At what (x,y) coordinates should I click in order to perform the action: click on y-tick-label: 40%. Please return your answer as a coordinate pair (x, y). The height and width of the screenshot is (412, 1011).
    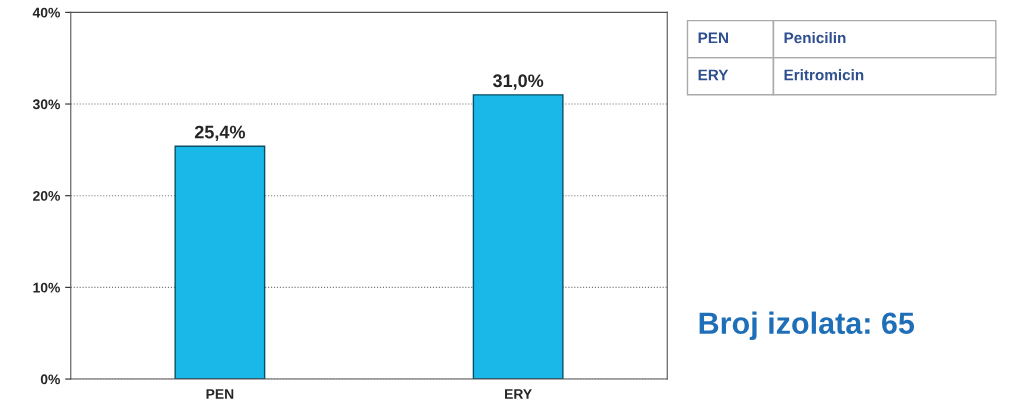
    Looking at the image, I should click on (46, 12).